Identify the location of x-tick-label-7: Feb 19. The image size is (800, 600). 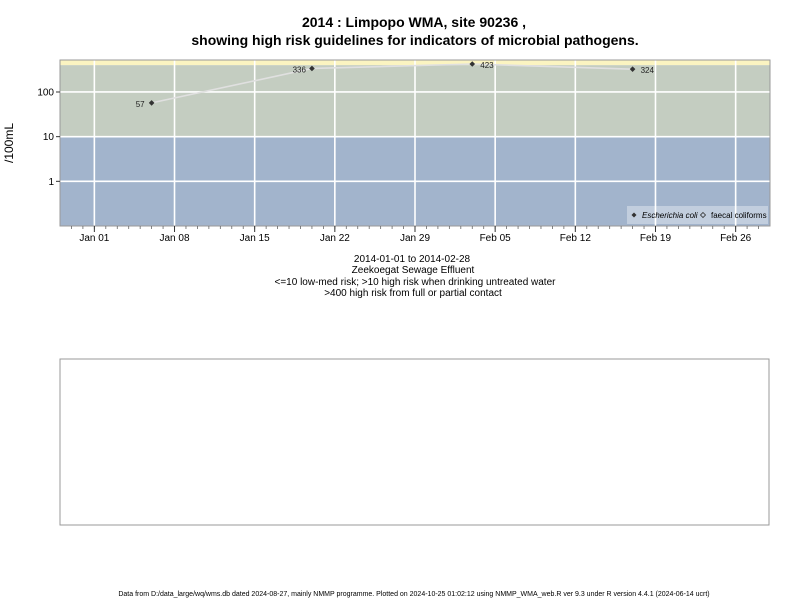
(656, 238).